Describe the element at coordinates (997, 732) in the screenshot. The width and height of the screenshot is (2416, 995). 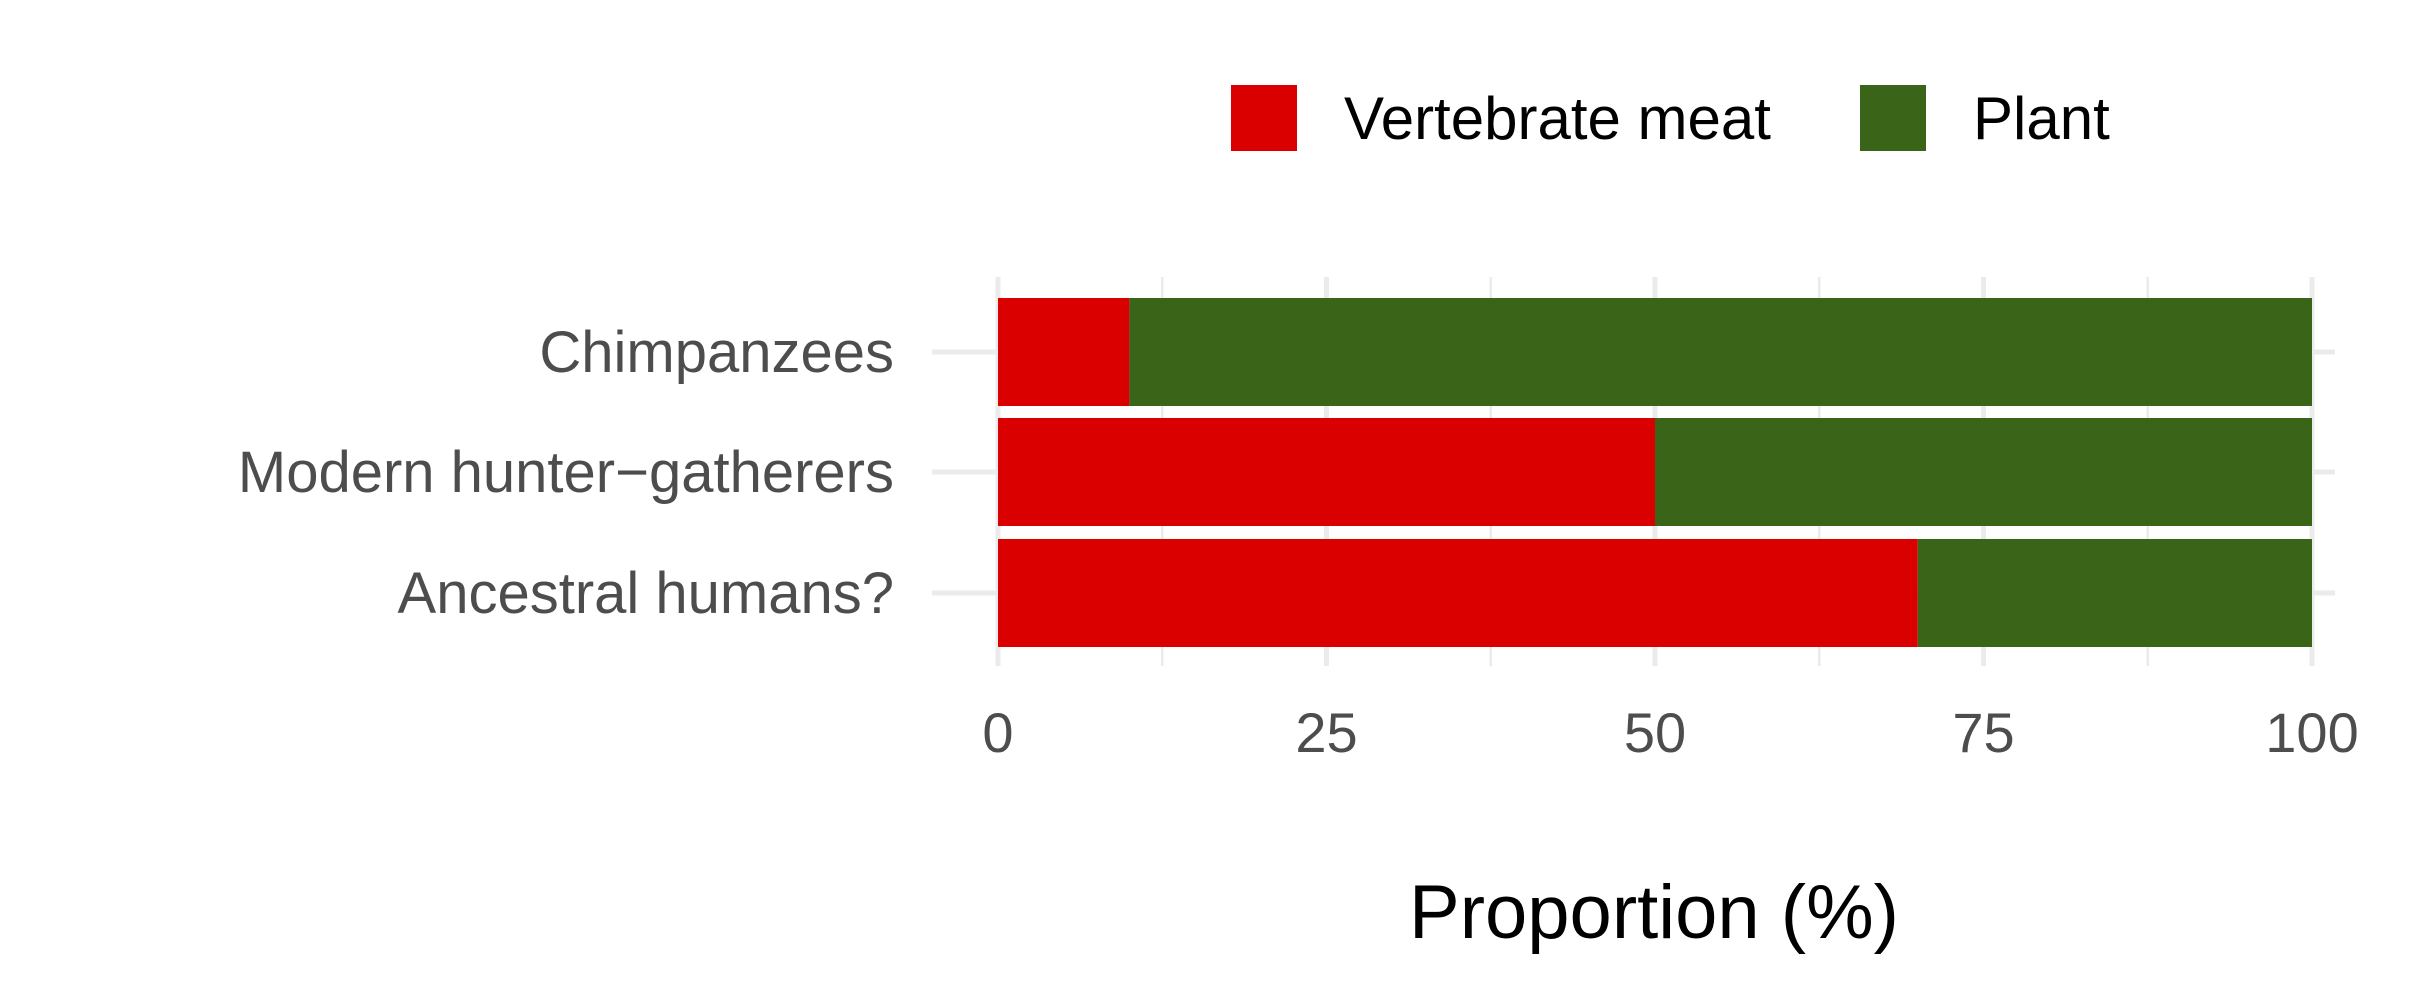
I see `x-tick-label: 0` at that location.